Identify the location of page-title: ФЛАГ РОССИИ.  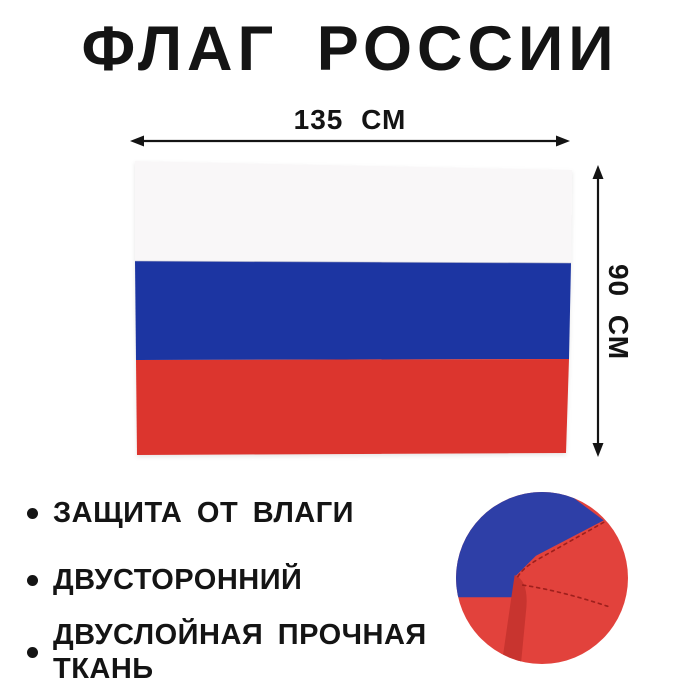
(350, 49).